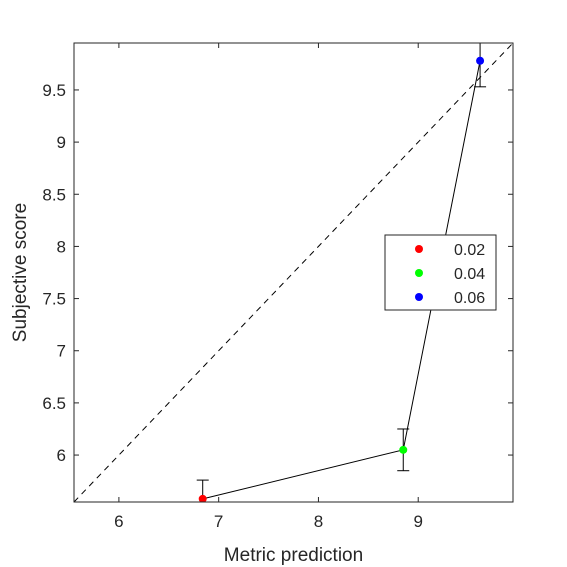 Image resolution: width=567 pixels, height=567 pixels. I want to click on legend-label-0: 0.02, so click(469, 250).